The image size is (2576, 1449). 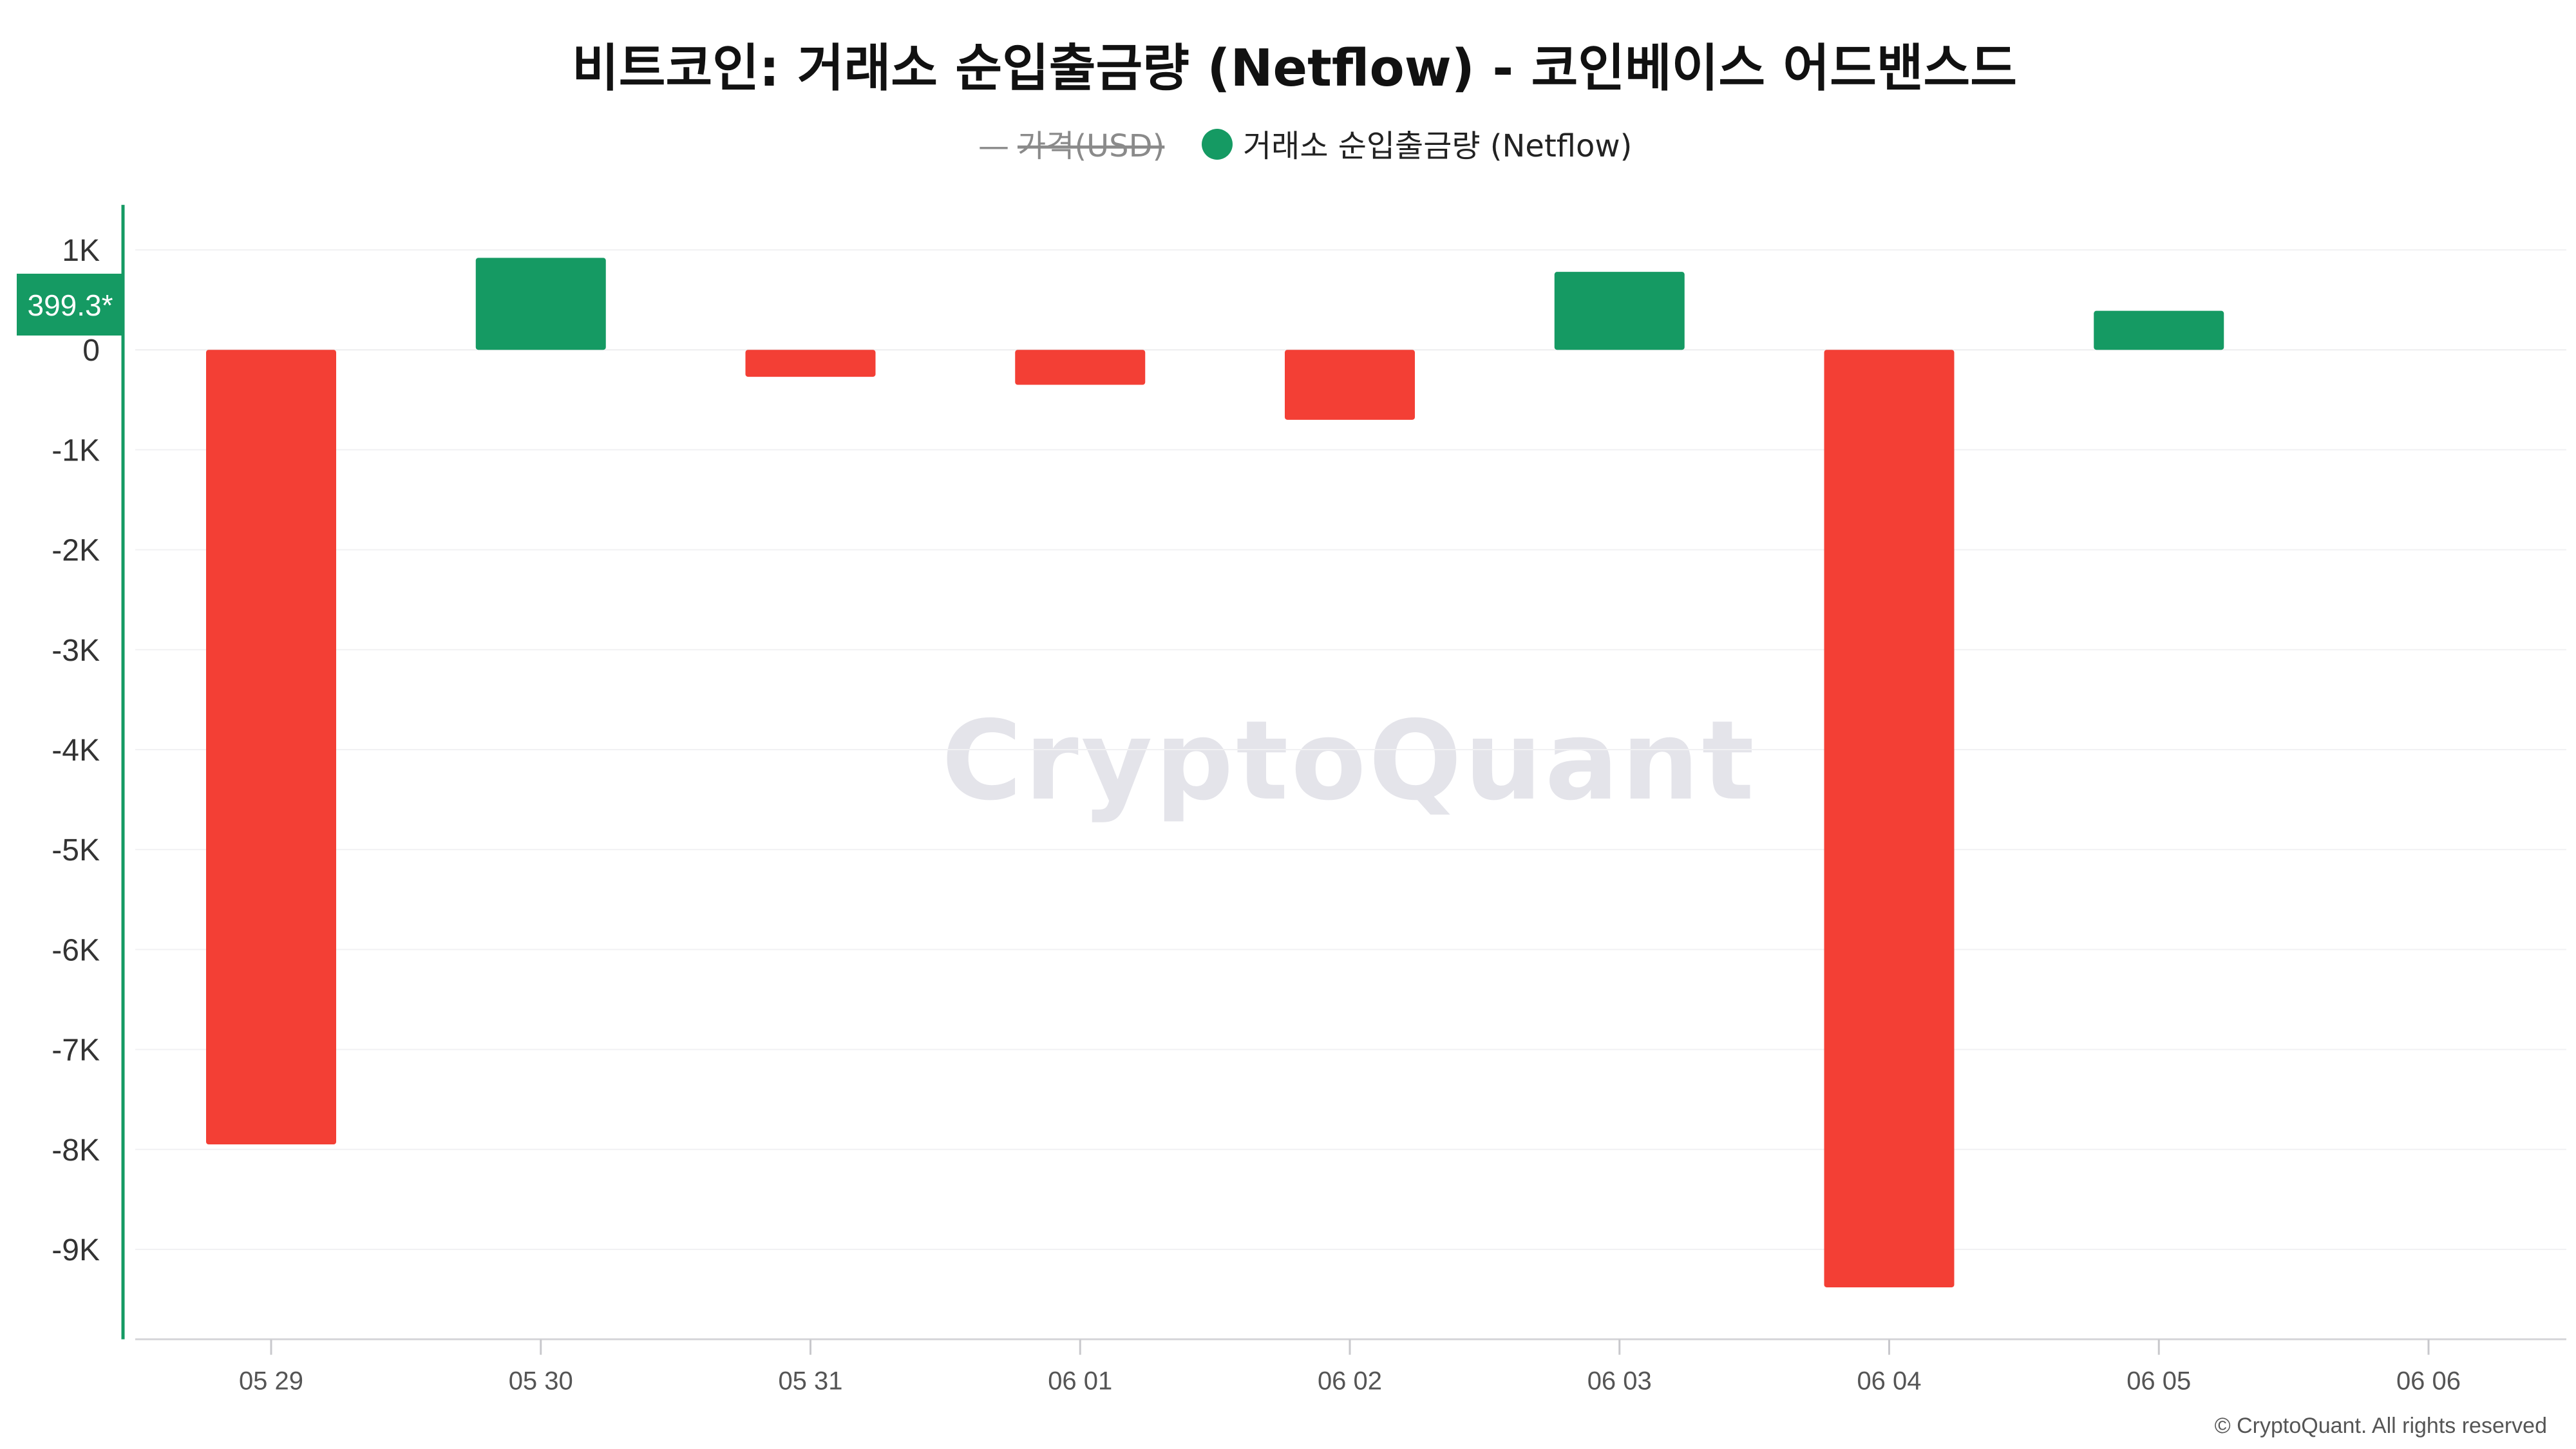 I want to click on y-tick-label: -9K, so click(x=76, y=1250).